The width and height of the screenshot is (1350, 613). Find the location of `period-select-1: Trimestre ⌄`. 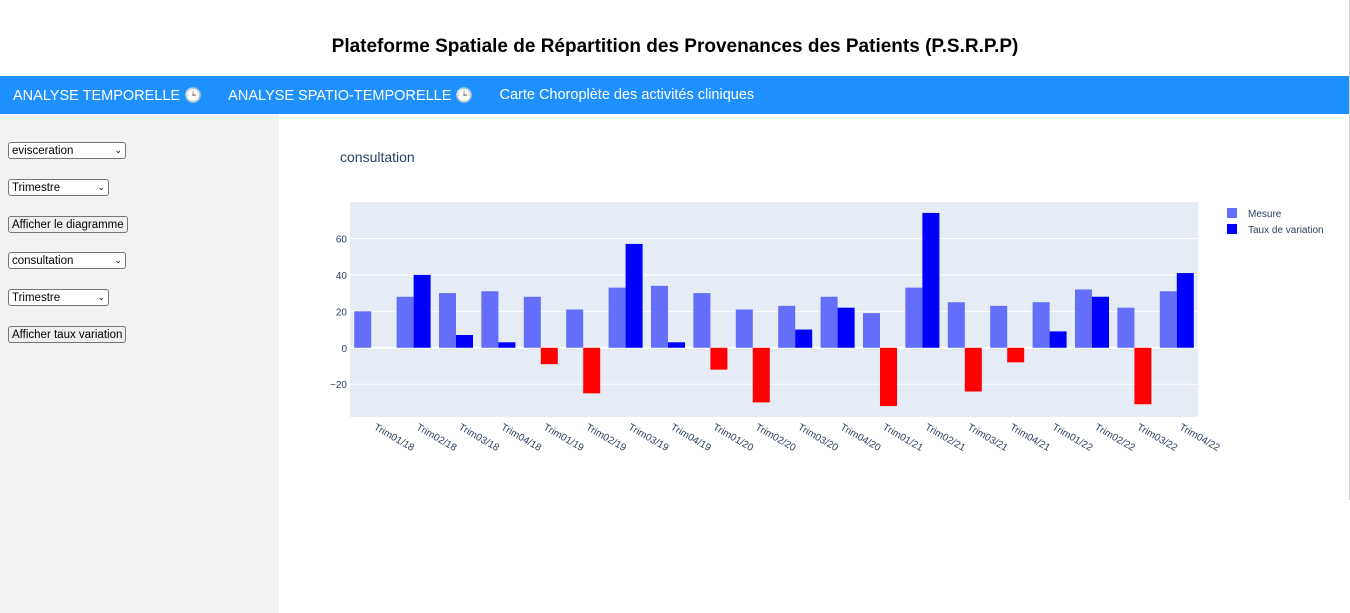

period-select-1: Trimestre ⌄ is located at coordinates (58, 187).